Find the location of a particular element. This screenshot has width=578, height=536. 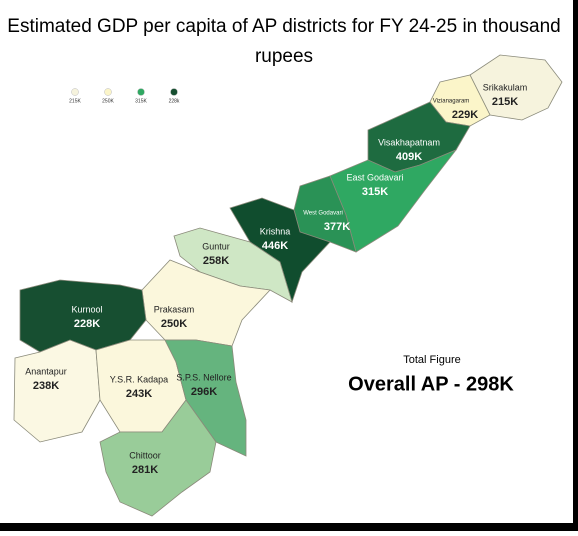

right-border is located at coordinates (575, 265).